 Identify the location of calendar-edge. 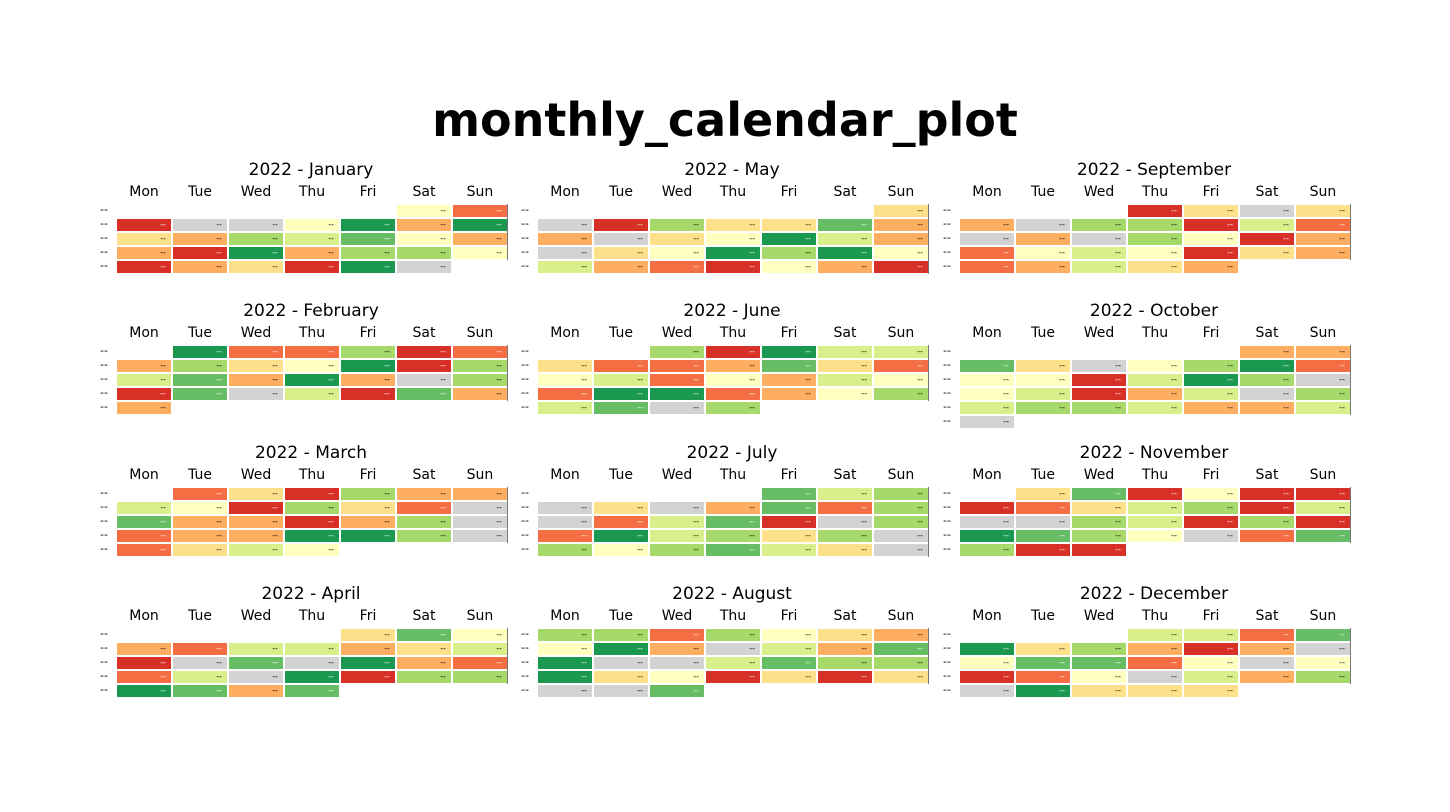
(507, 232).